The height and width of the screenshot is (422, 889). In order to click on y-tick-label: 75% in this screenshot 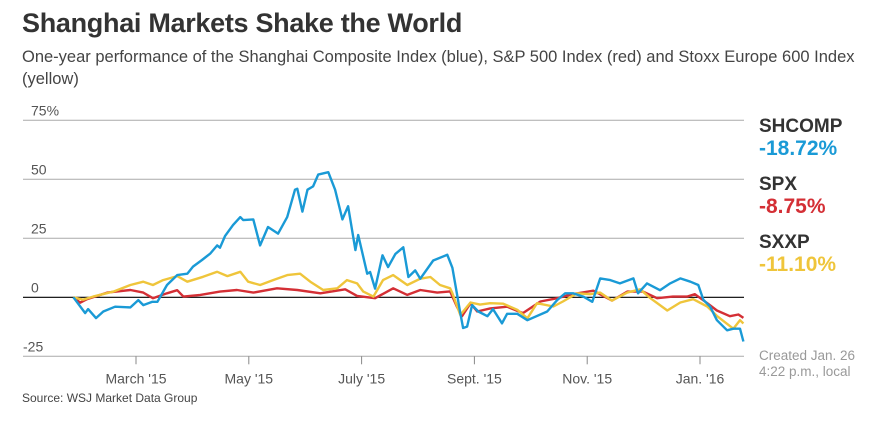, I will do `click(45, 110)`.